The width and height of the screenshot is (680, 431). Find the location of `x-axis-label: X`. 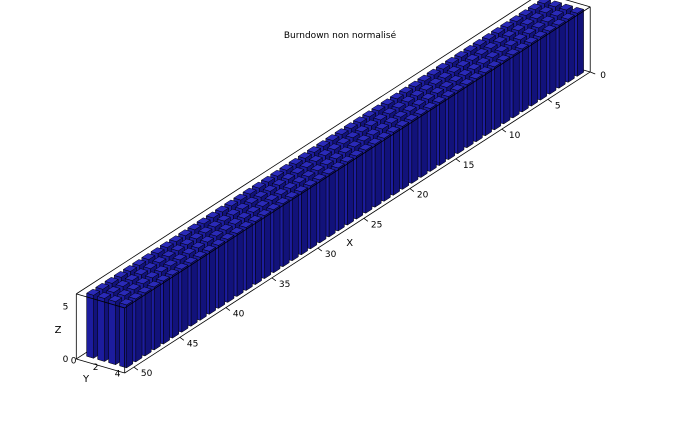

x-axis-label: X is located at coordinates (349, 243).